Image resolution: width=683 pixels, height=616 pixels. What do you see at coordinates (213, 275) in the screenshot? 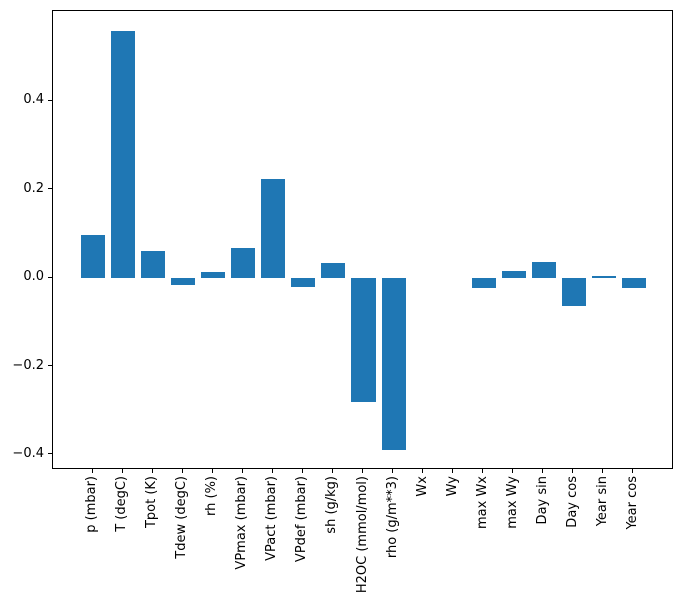
I see `bar-rh` at bounding box center [213, 275].